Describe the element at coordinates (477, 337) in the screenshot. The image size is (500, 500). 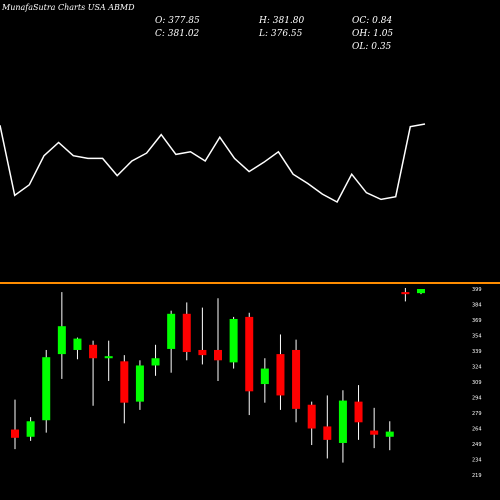
I see `price-tick-label: 354` at that location.